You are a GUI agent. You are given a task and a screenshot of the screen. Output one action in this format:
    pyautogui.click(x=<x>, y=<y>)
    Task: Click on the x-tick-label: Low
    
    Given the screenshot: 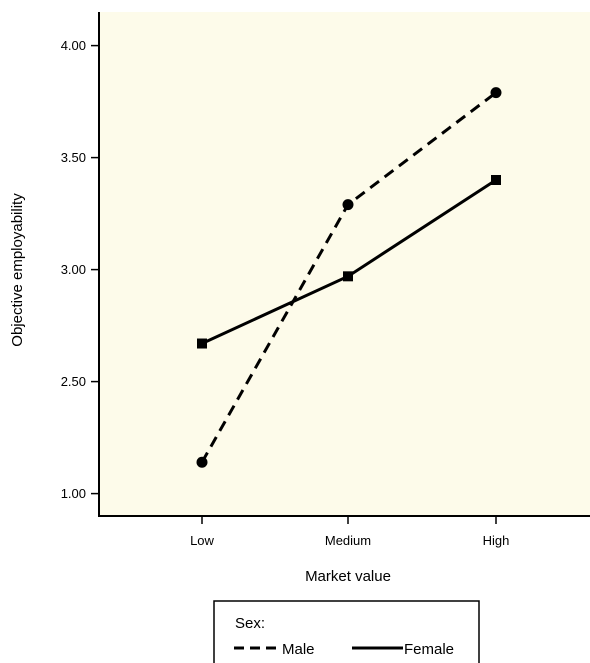 What is the action you would take?
    pyautogui.click(x=202, y=540)
    